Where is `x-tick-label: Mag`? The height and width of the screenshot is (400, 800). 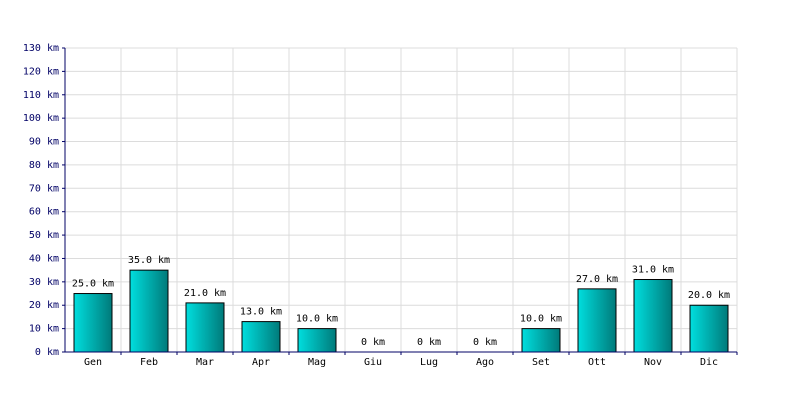 x-tick-label: Mag is located at coordinates (317, 362).